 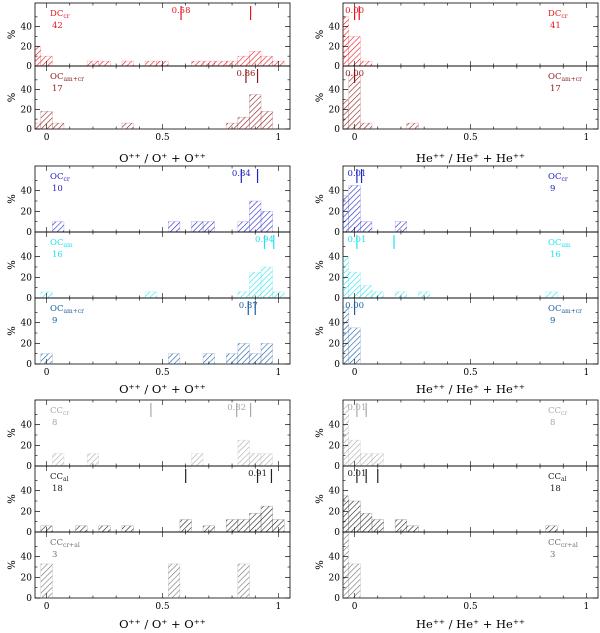 What do you see at coordinates (470, 158) in the screenshot?
I see `x-axis-label-top-right: He⁺⁺ / He⁺ + He⁺⁺` at bounding box center [470, 158].